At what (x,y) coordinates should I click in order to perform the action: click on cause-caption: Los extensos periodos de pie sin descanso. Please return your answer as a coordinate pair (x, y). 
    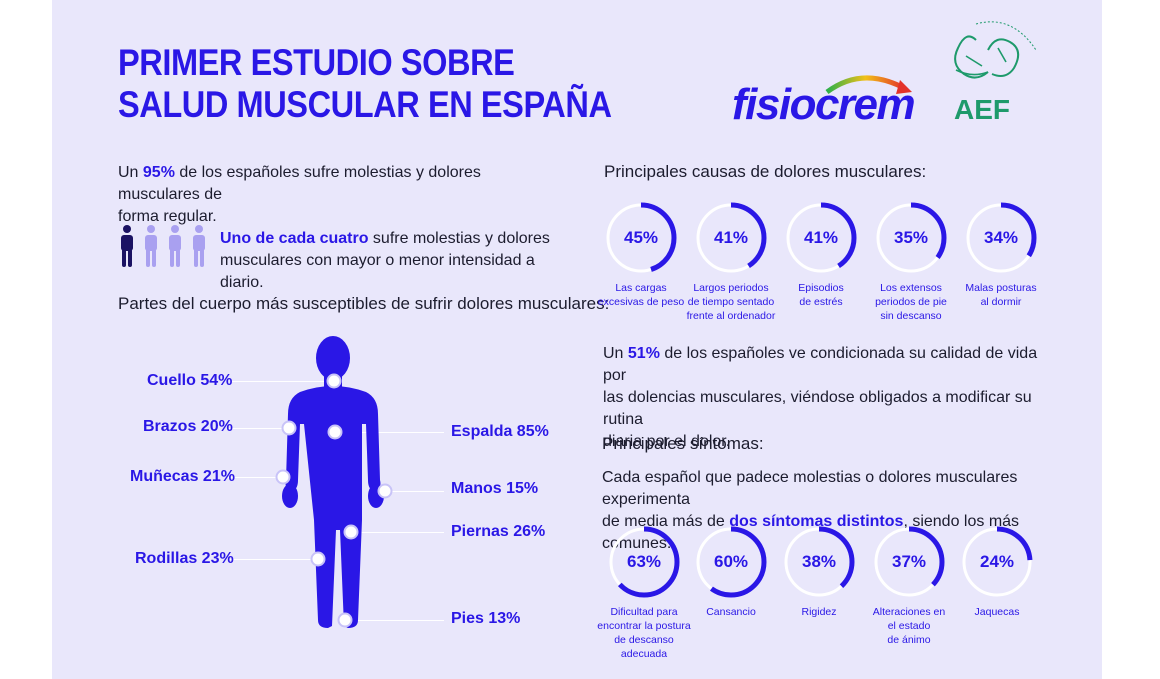
    Looking at the image, I should click on (911, 302).